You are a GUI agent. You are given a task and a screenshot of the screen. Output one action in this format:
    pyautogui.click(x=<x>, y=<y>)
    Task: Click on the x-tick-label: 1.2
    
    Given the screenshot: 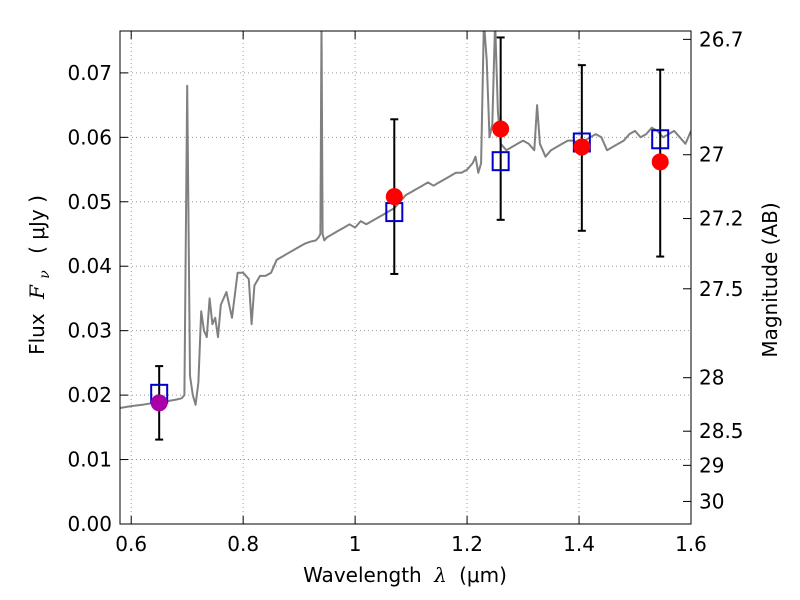 What is the action you would take?
    pyautogui.click(x=467, y=544)
    